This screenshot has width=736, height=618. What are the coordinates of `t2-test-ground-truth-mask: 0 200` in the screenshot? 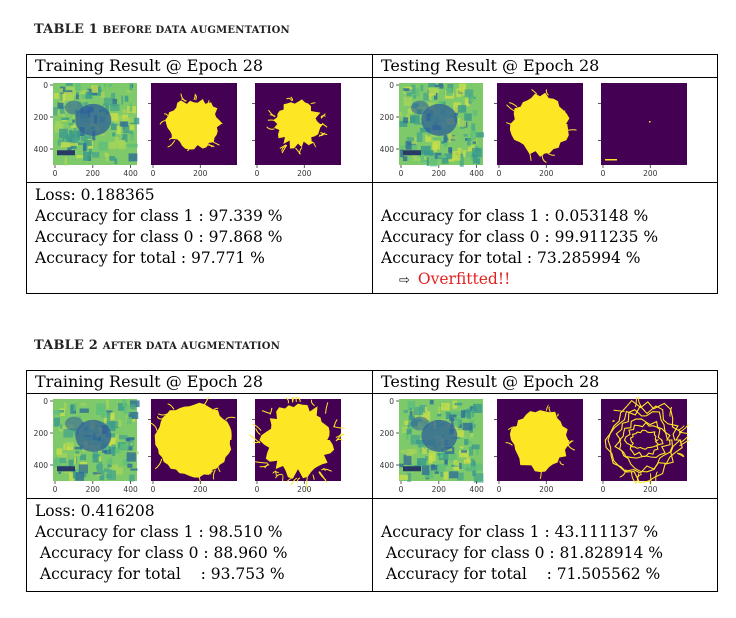 It's located at (541, 446).